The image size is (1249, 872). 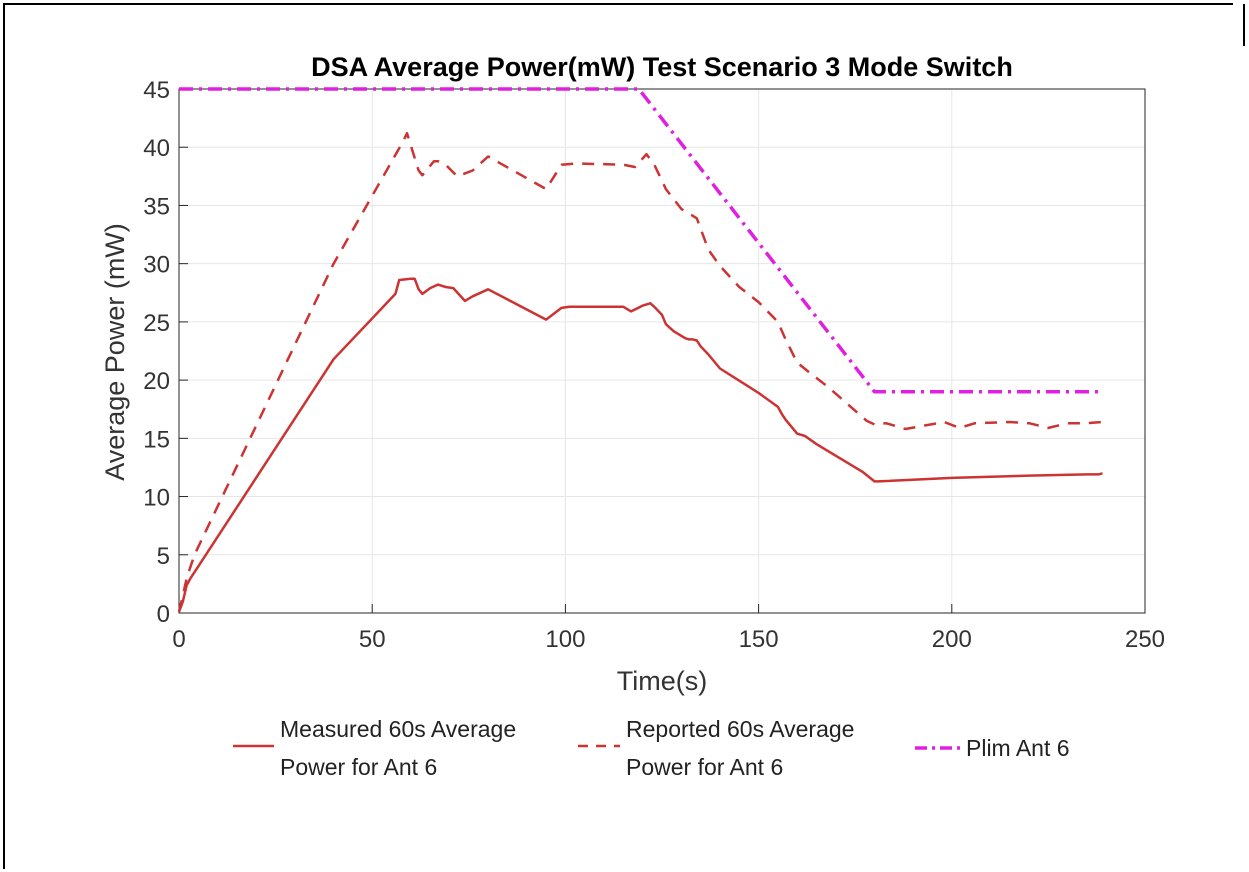 I want to click on y-tick-label: 25, so click(x=156, y=323).